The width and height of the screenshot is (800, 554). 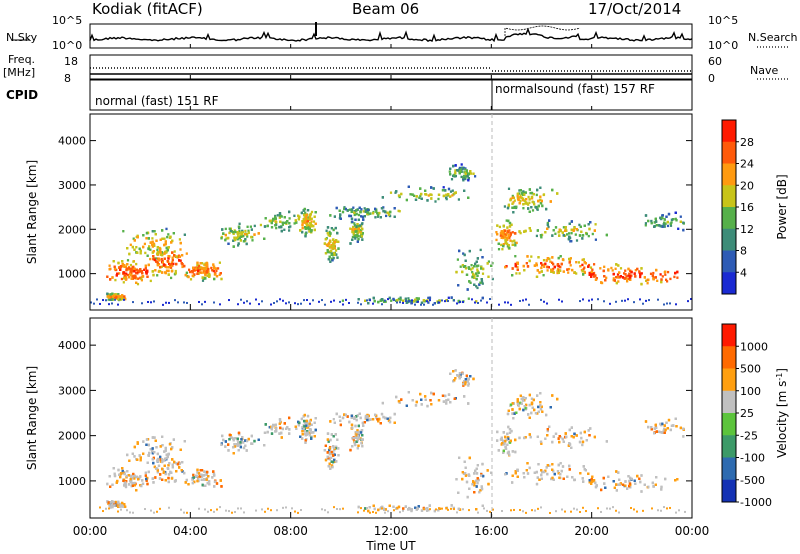 I want to click on radar-title: Kodiak (fitACF), so click(x=147, y=9).